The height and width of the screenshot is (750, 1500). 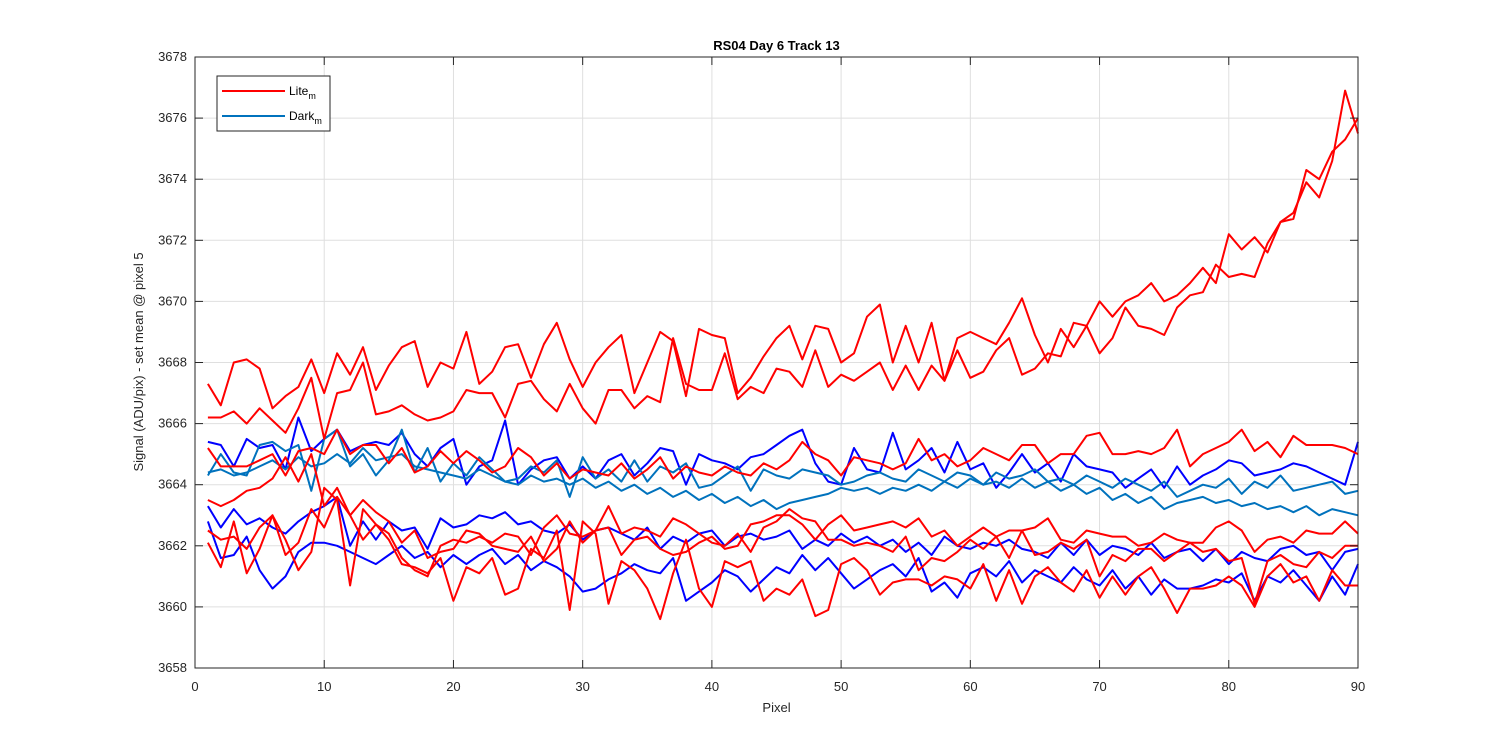 I want to click on legend-label-lite-subscript: m, so click(x=312, y=96).